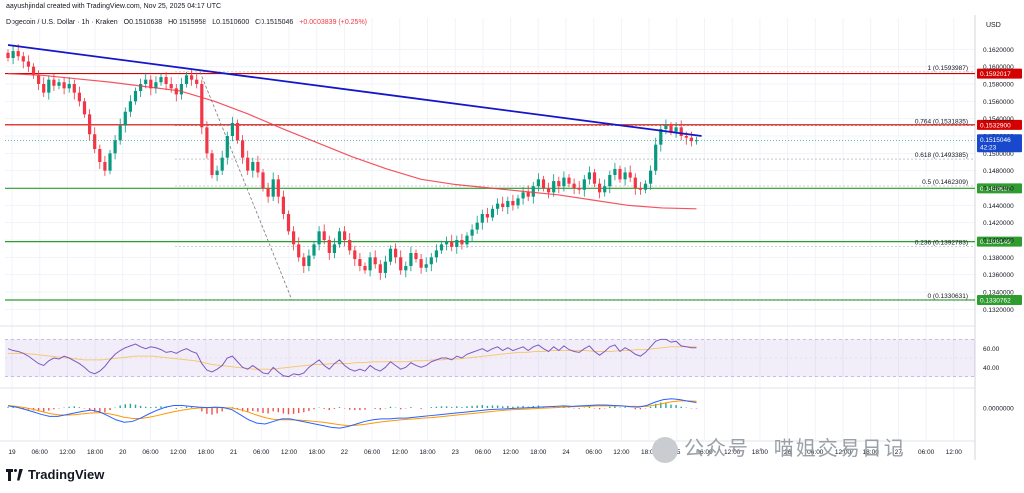  Describe the element at coordinates (352, 358) in the screenshot. I see `rsi-line` at that location.